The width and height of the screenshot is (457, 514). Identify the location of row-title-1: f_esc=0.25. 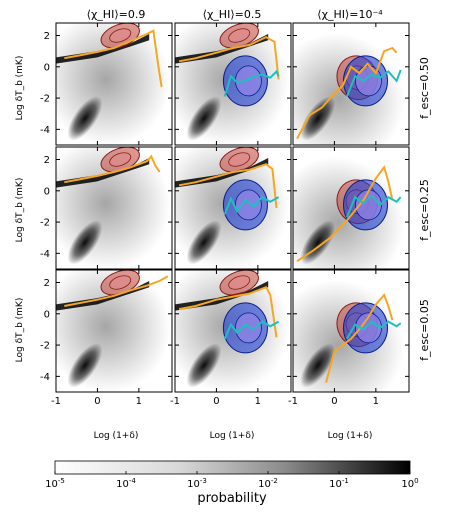
(424, 210).